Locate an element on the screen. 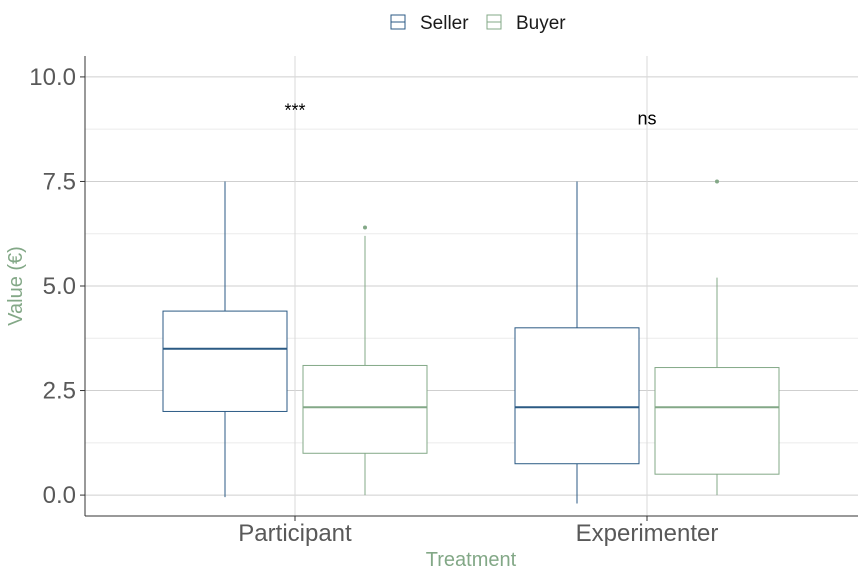 The image size is (864, 576). significance-label-0: *** is located at coordinates (294, 110).